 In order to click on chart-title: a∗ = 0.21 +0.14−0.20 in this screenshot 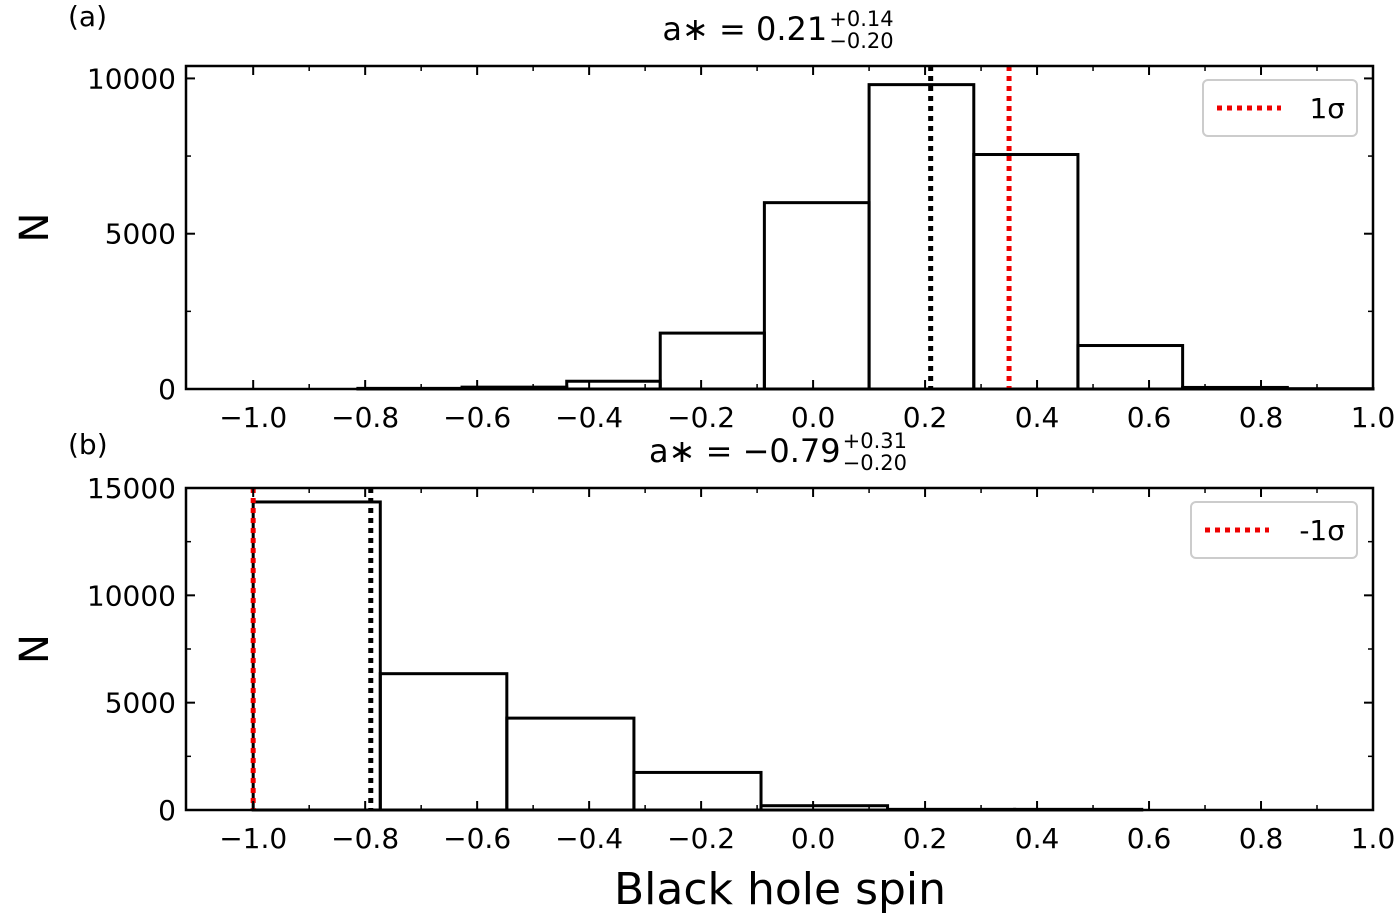, I will do `click(777, 30)`.